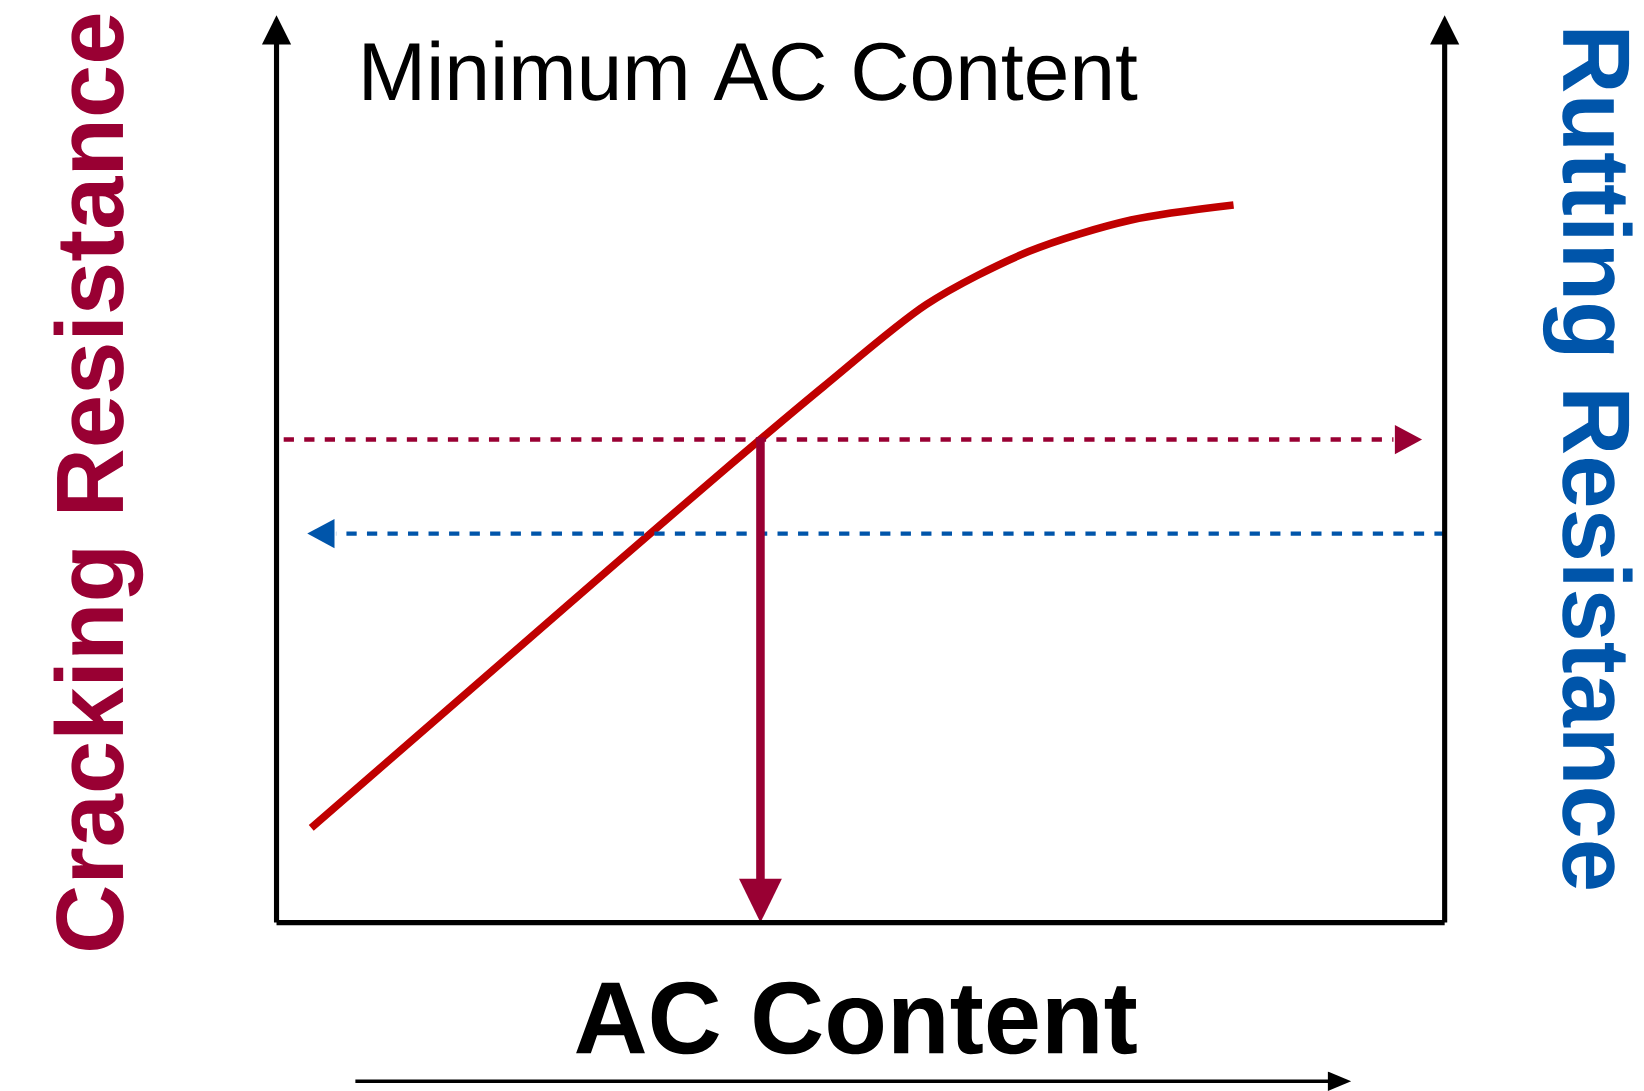 This screenshot has width=1644, height=1091. Describe the element at coordinates (856, 1018) in the screenshot. I see `x-axis-title: AC Content` at that location.